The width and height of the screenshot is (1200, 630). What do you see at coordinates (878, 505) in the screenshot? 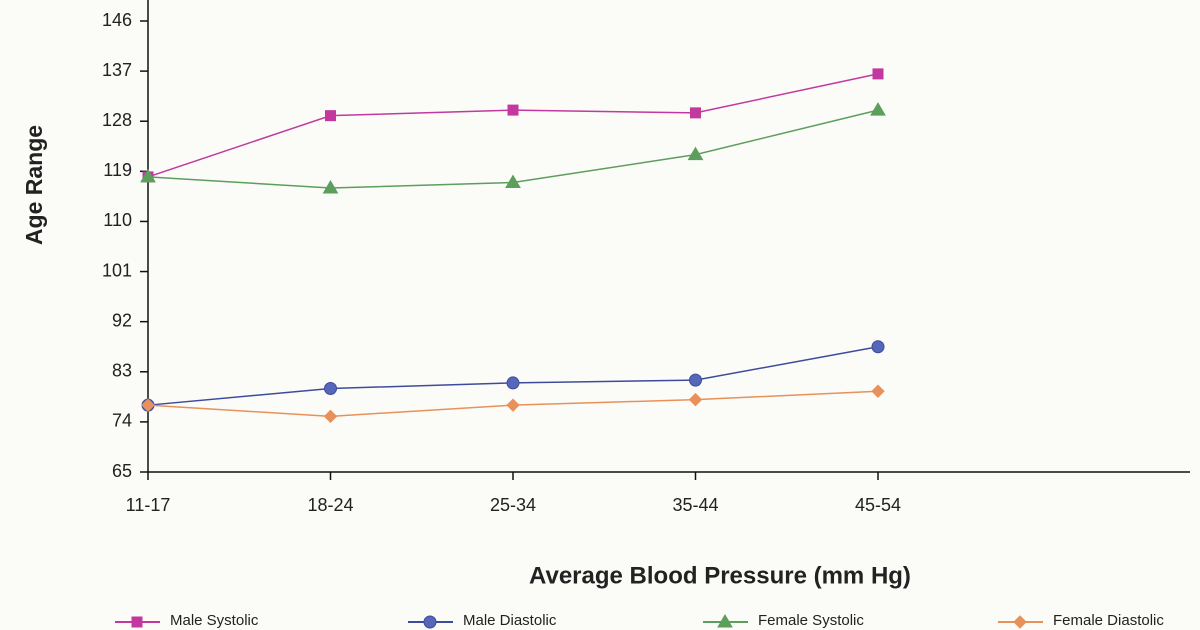
I see `x-tick-label: 45-54` at bounding box center [878, 505].